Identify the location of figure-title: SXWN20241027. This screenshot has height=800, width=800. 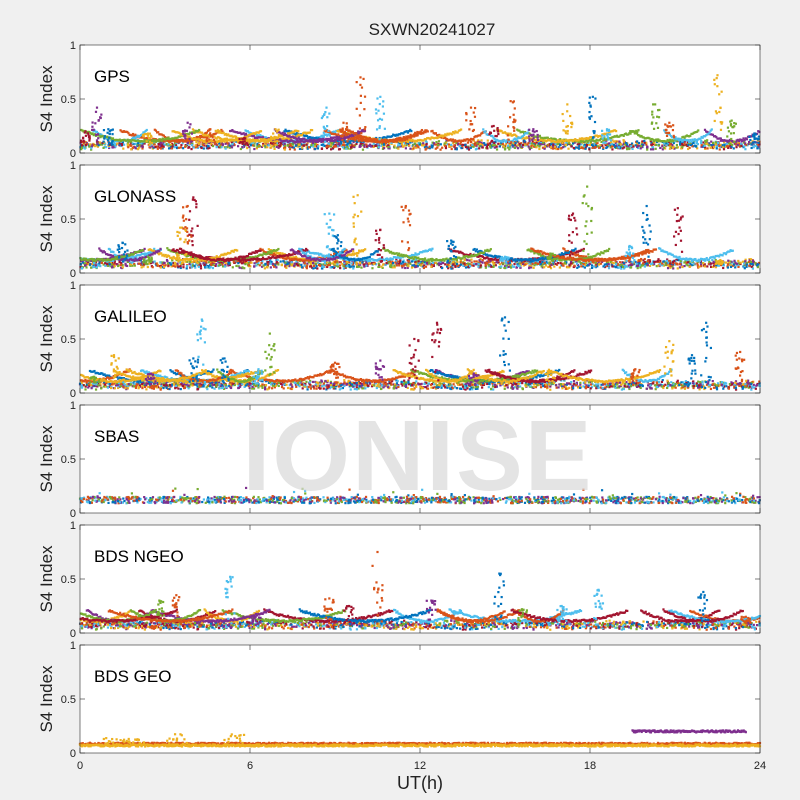
(432, 29).